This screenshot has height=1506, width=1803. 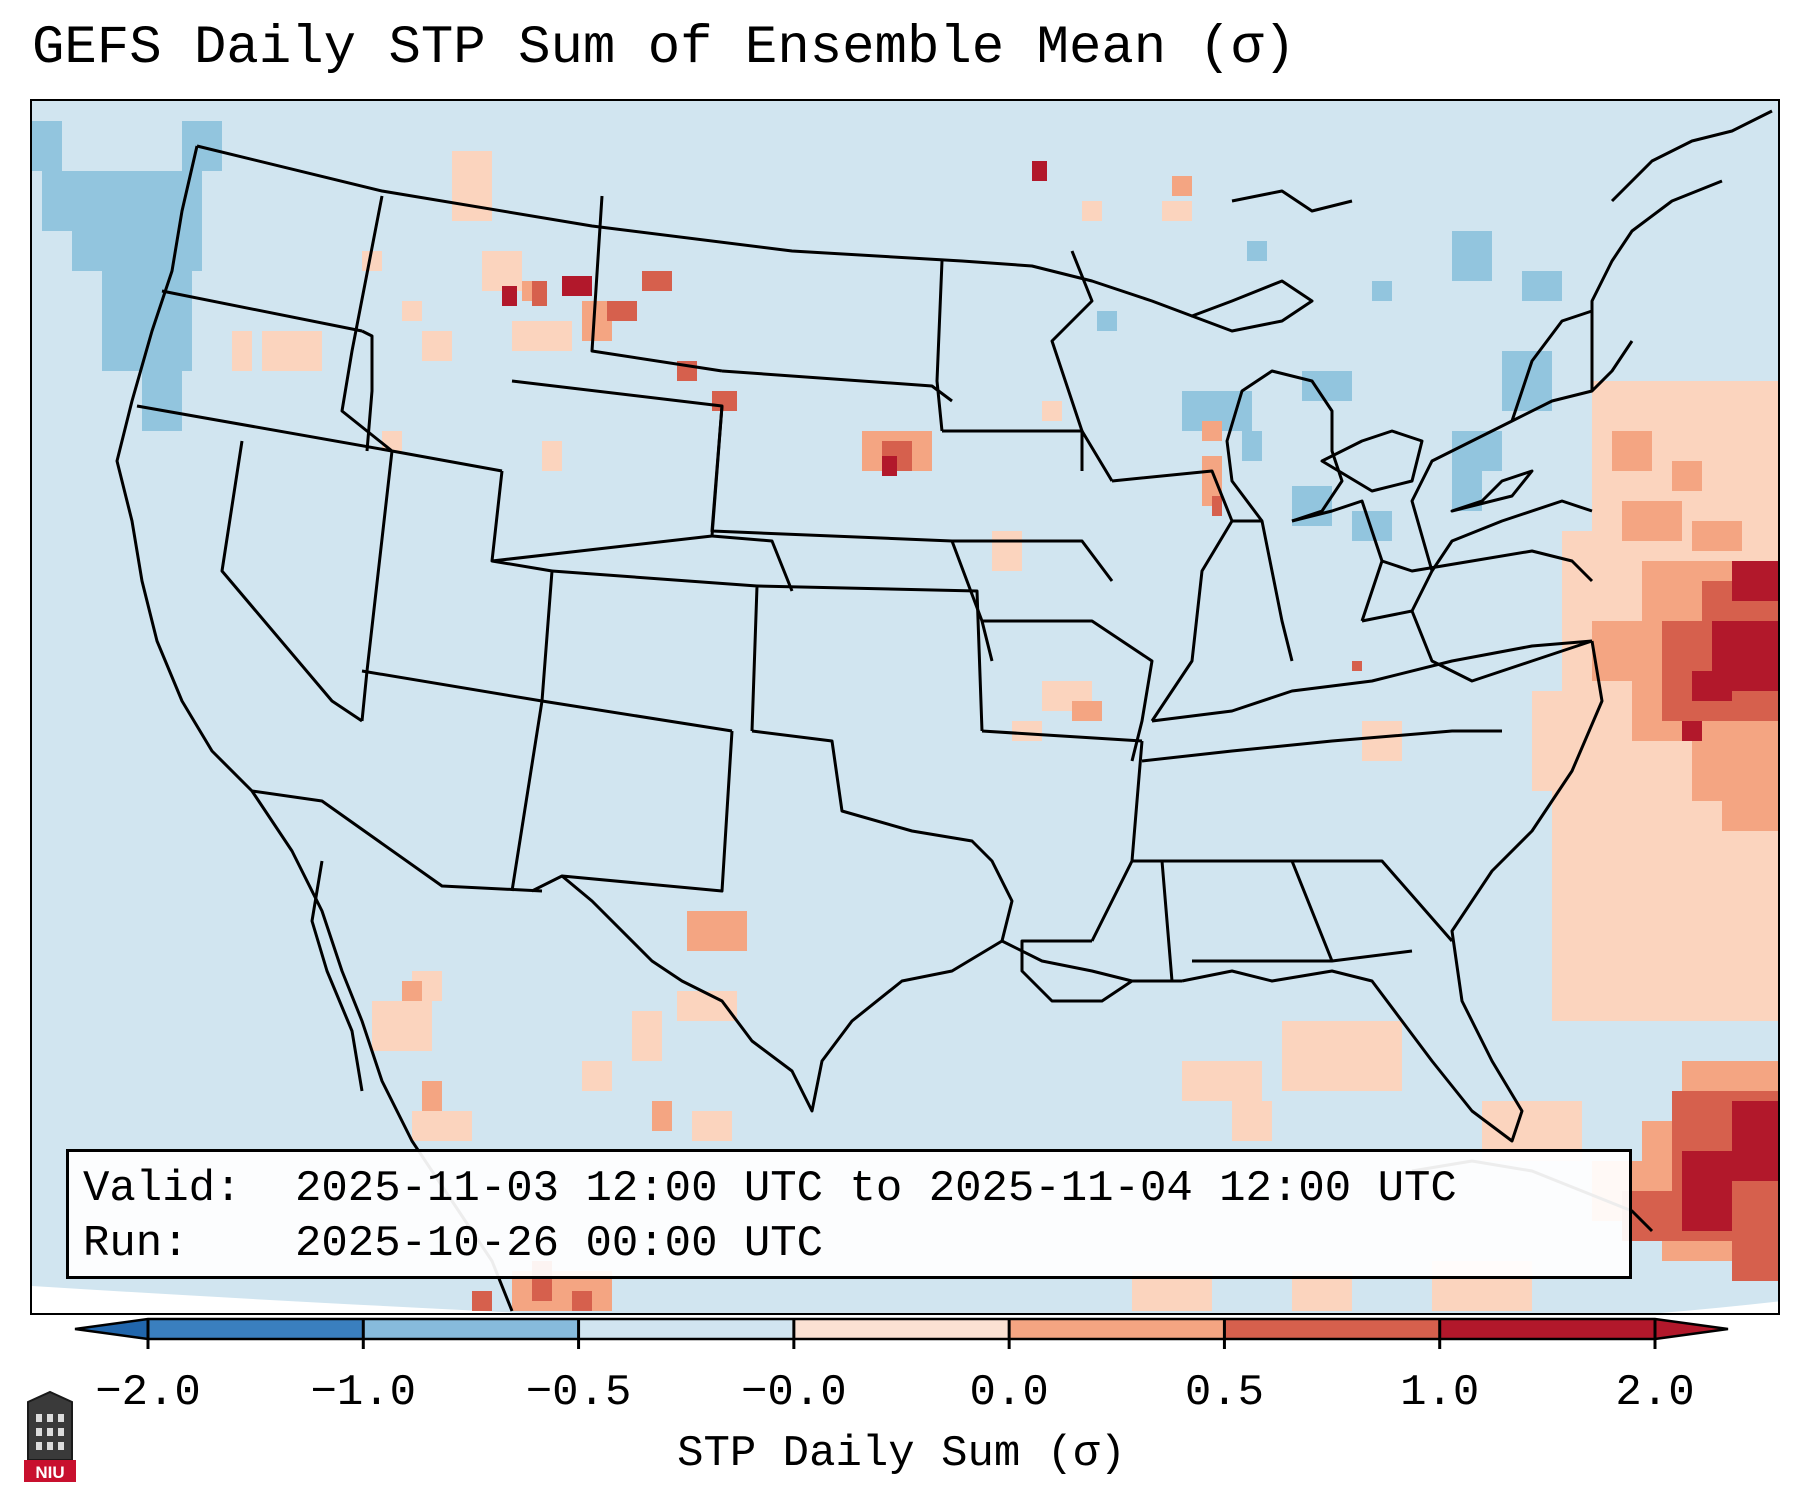 What do you see at coordinates (1440, 1393) in the screenshot?
I see `colorbar-tick-label: 1.0` at bounding box center [1440, 1393].